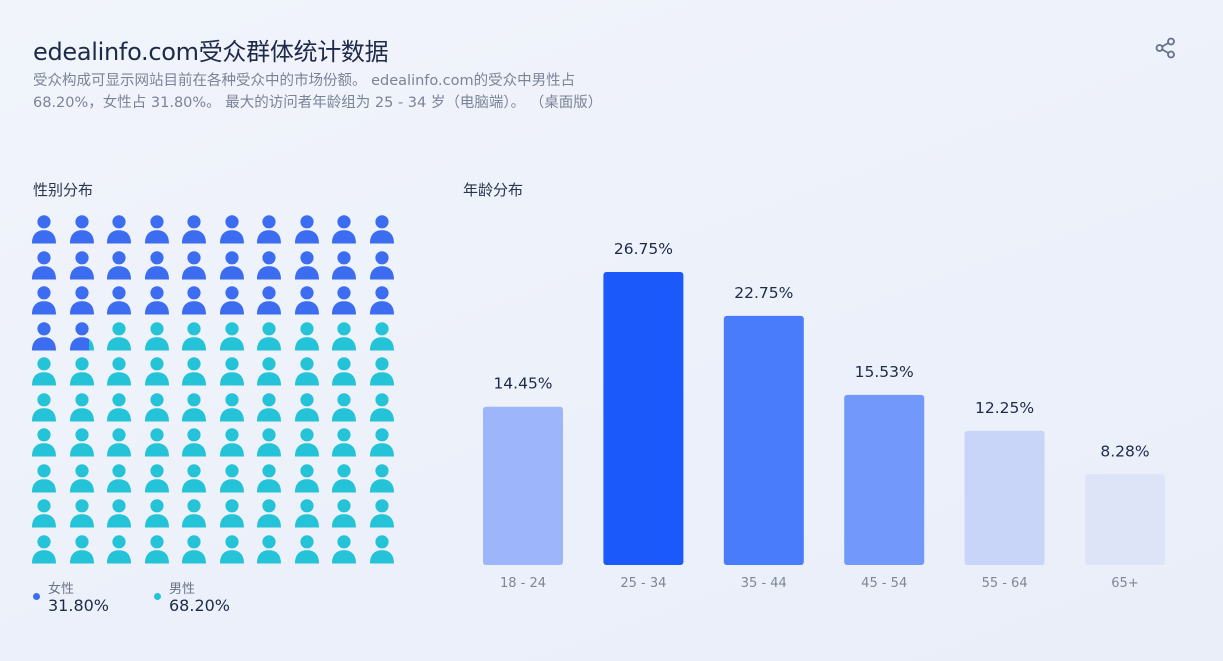  I want to click on bar-value-label: 22.75%, so click(763, 293).